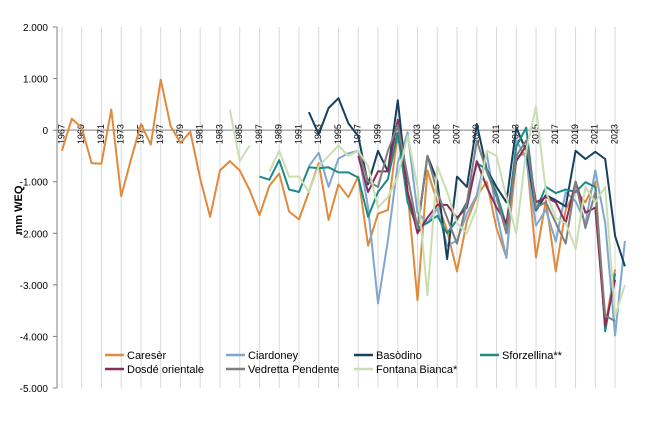 This screenshot has height=426, width=650. Describe the element at coordinates (45, 131) in the screenshot. I see `y-tick-label-2: 0` at that location.